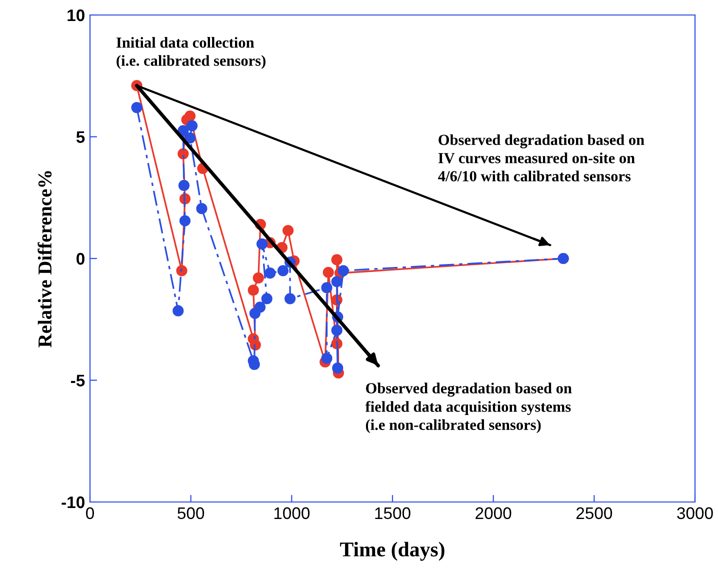 This screenshot has height=580, width=718. I want to click on annotation: Initial data collection (i.e. calibrated sensors), so click(191, 53).